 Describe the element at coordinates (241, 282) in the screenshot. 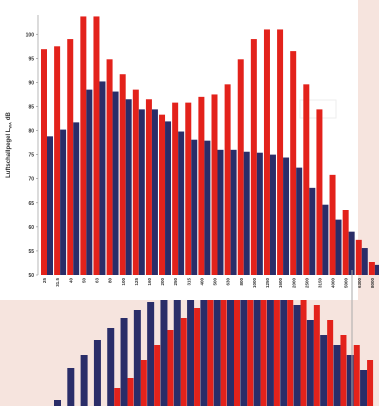

I see `x-tick-label: 800` at that location.